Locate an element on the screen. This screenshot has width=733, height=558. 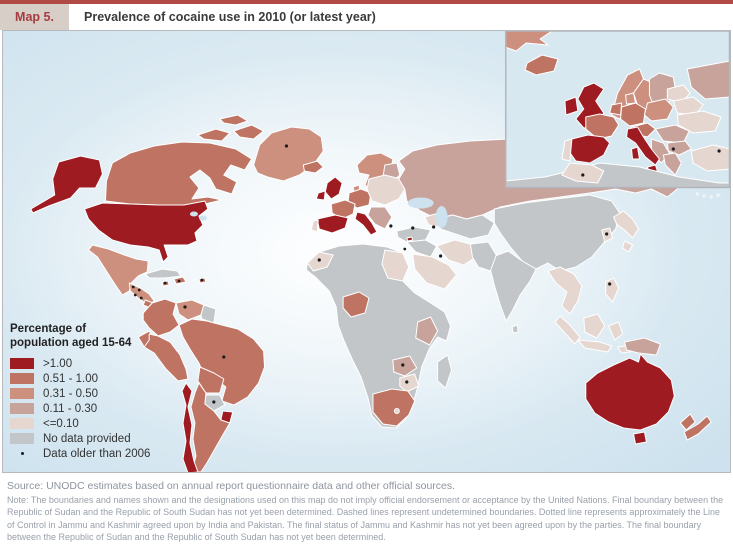
region-inset-spain is located at coordinates (589, 149).